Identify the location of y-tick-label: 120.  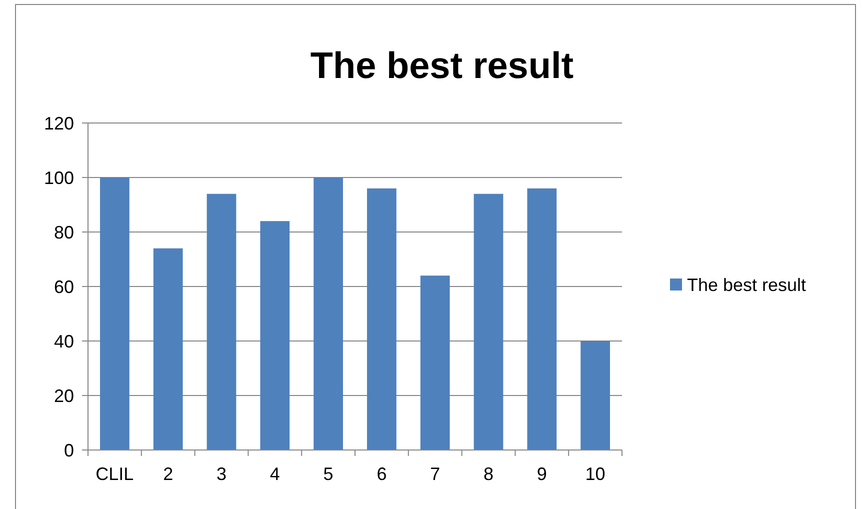
(59, 123).